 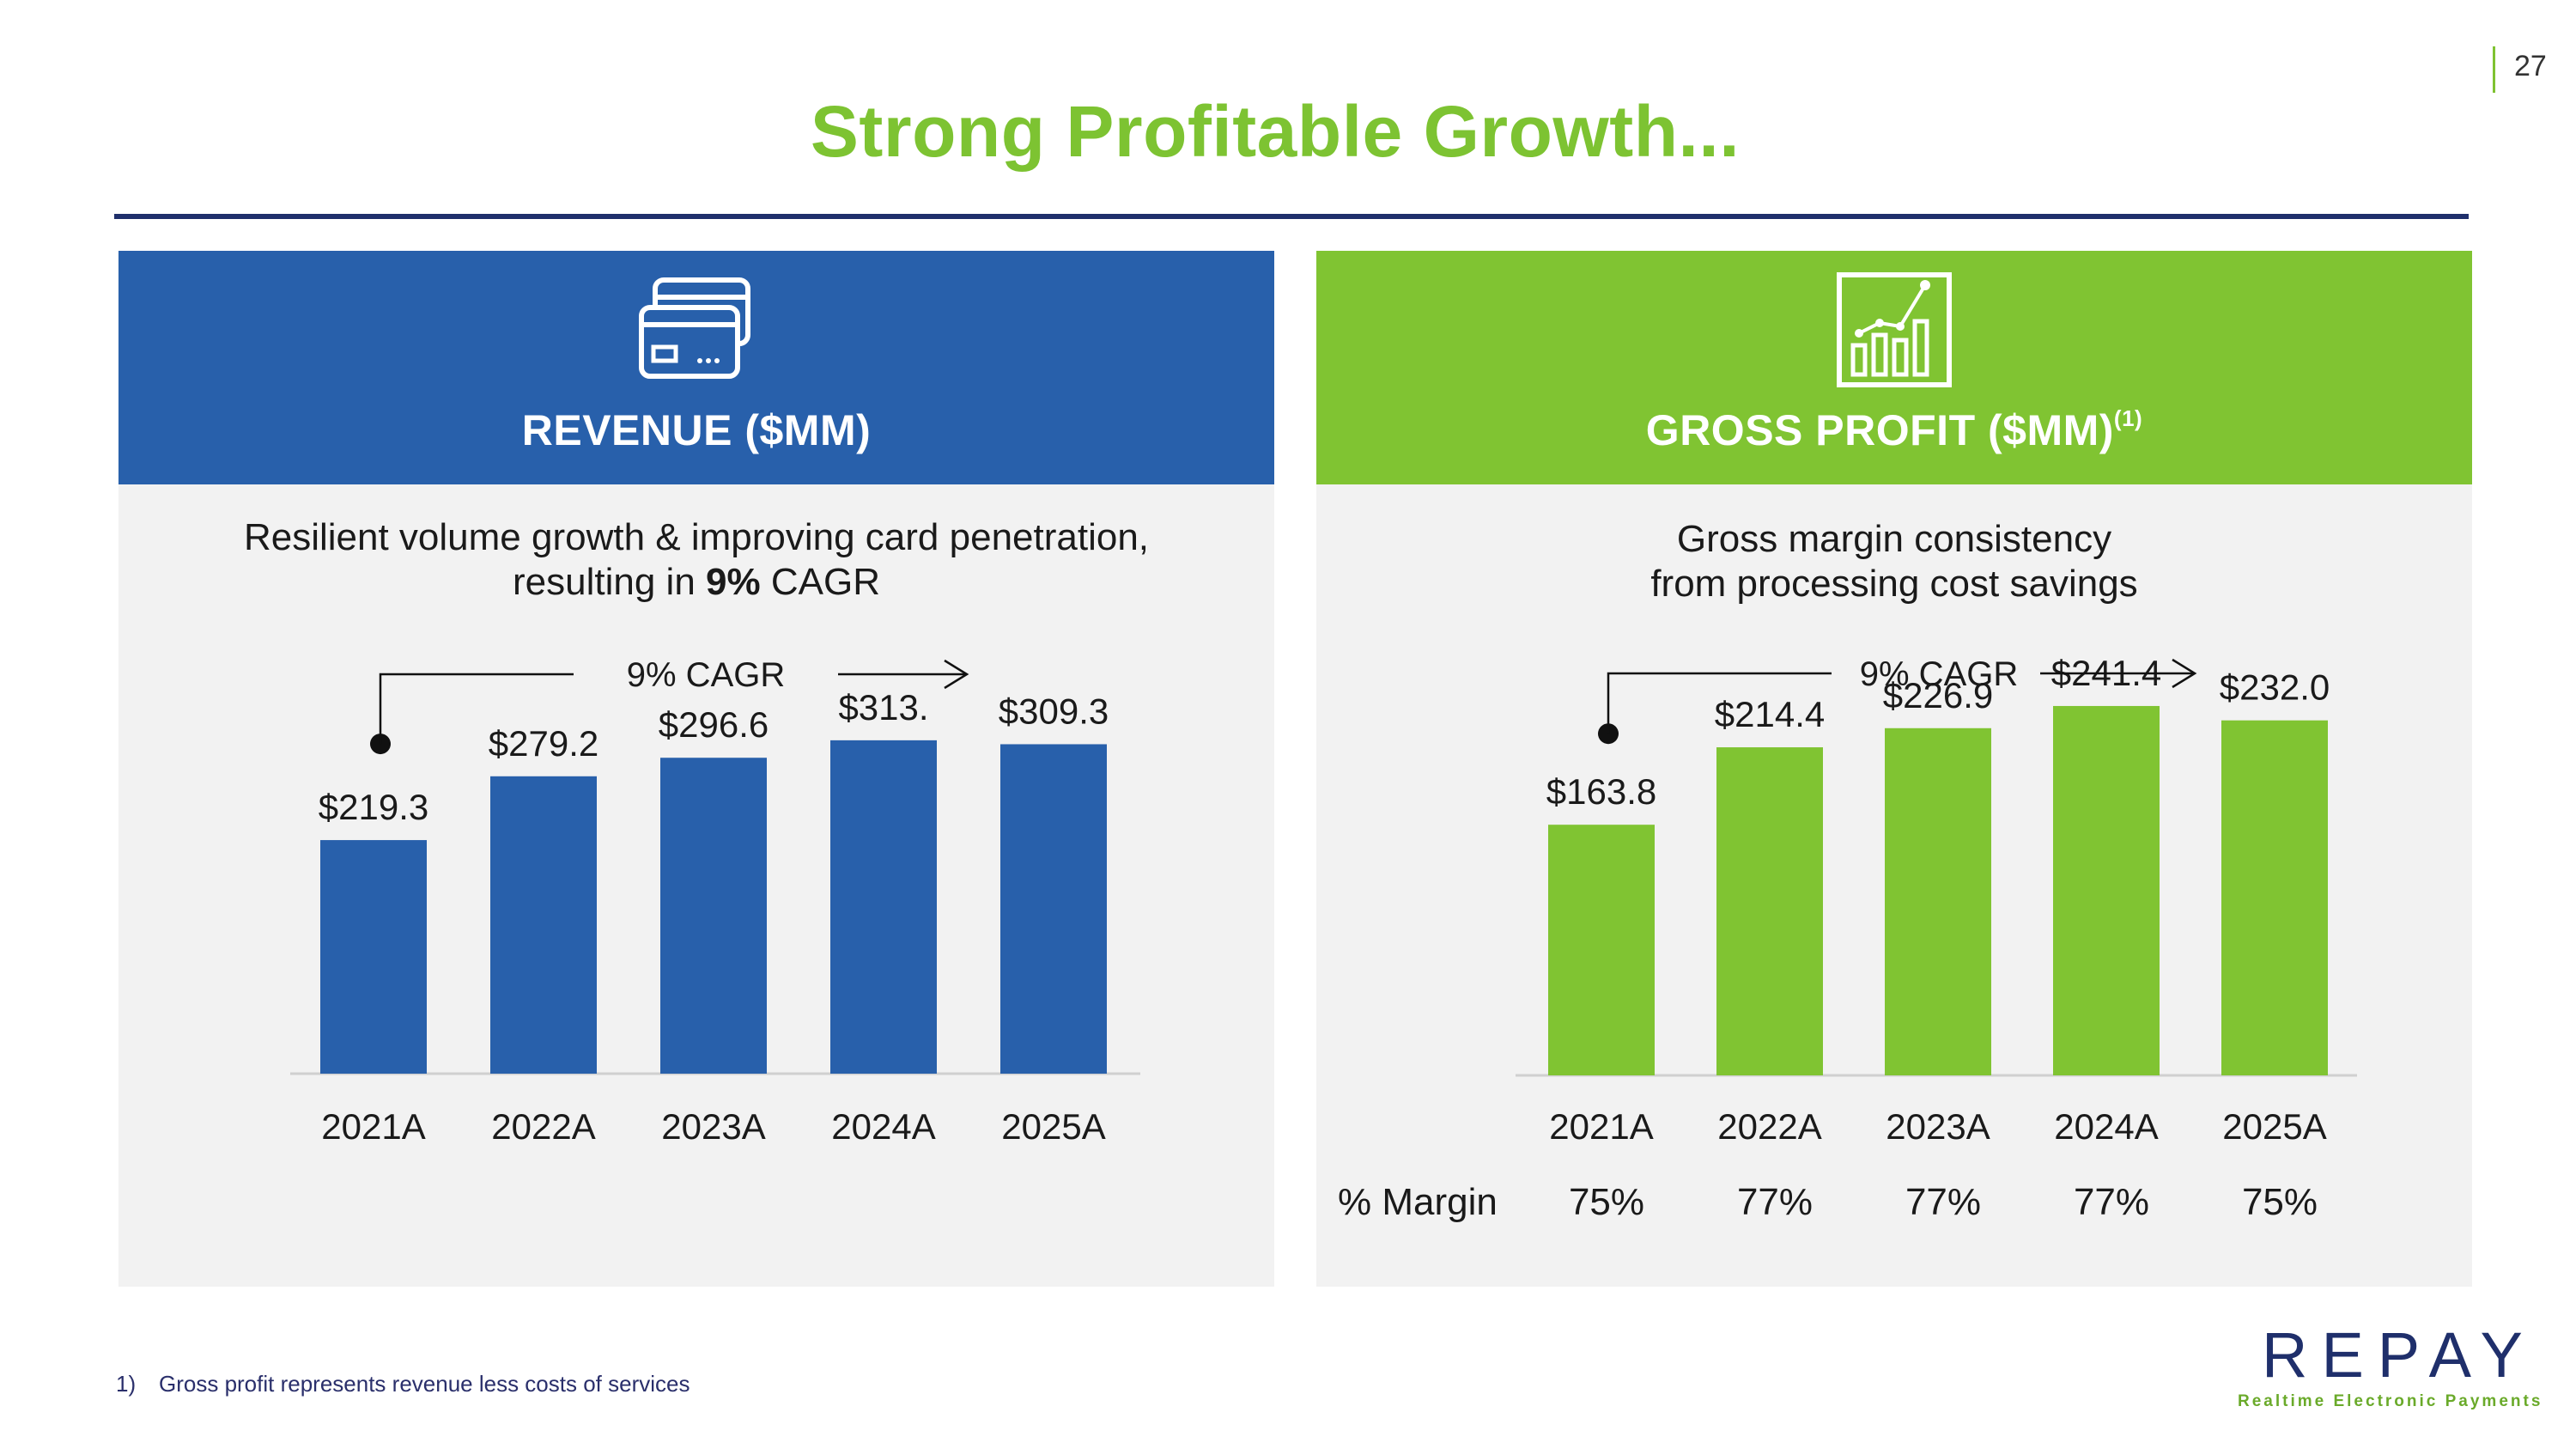 I want to click on revenue-subtitle-suffix: CAGR, so click(x=820, y=582).